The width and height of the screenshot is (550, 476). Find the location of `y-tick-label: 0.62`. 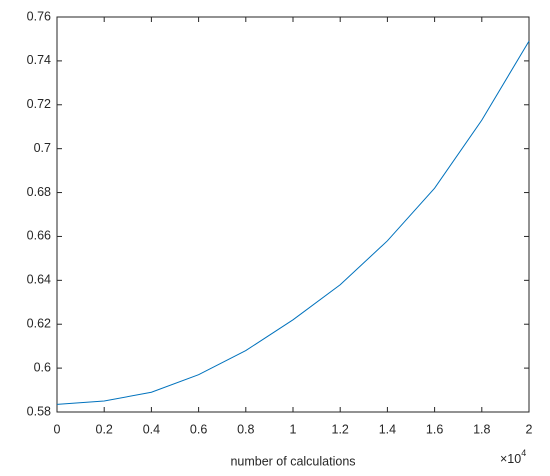

y-tick-label: 0.62 is located at coordinates (39, 324).